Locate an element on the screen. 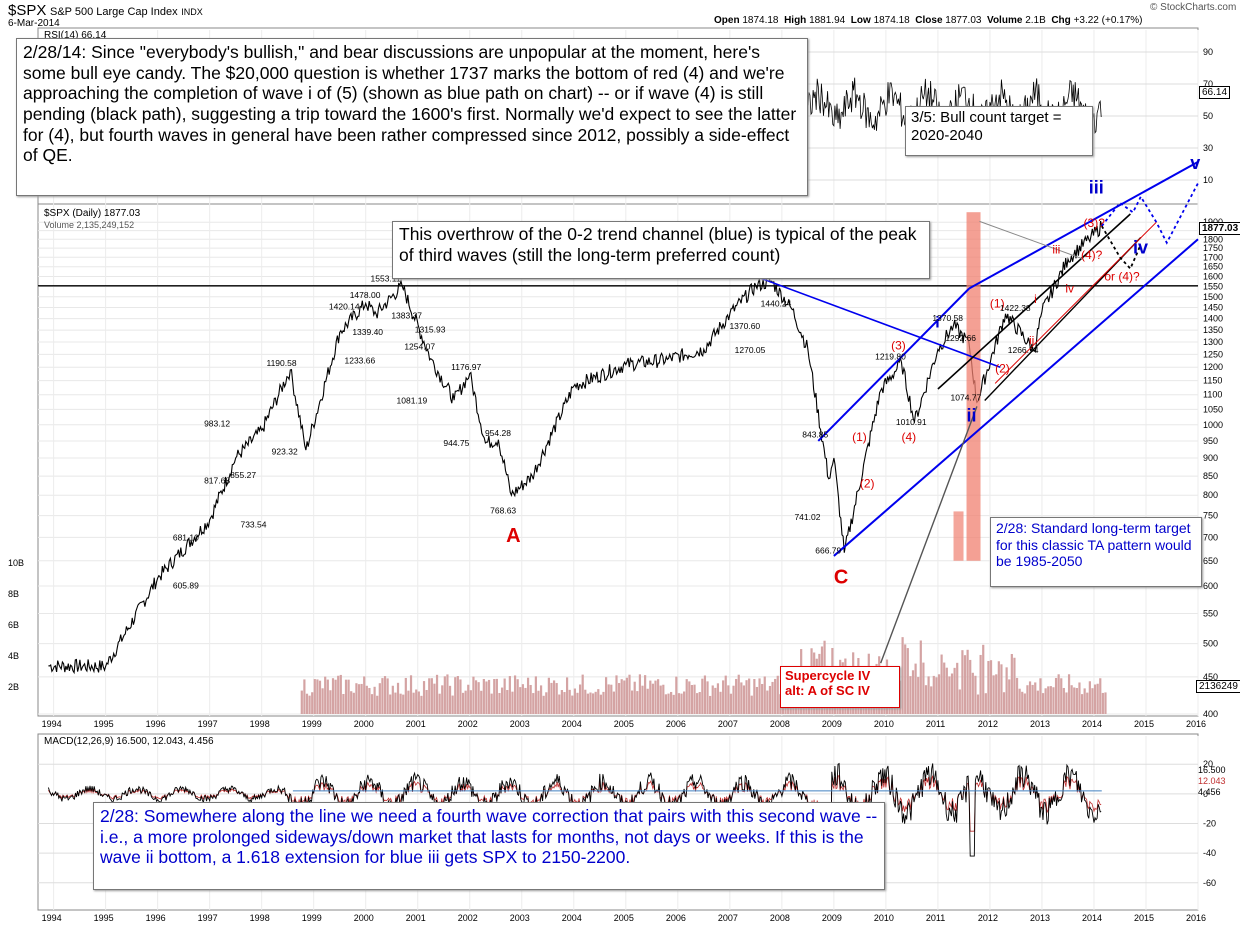 Image resolution: width=1240 pixels, height=928 pixels. price-point-label: 1478.00 is located at coordinates (365, 295).